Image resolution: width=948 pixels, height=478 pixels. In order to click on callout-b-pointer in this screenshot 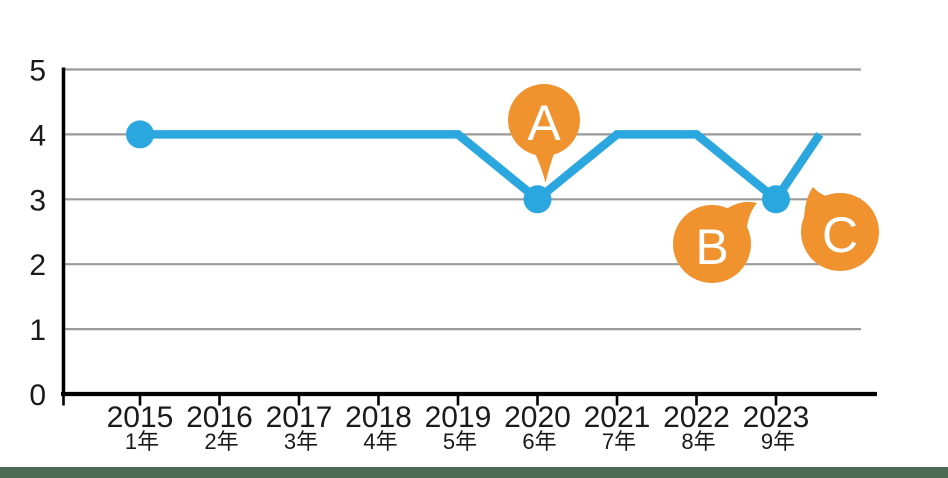, I will do `click(741, 215)`.